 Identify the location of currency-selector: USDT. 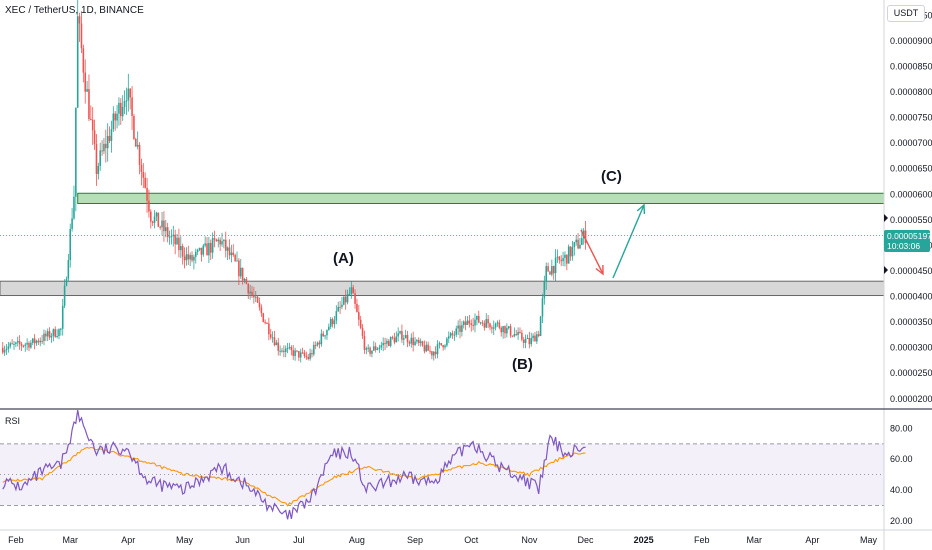
(906, 13).